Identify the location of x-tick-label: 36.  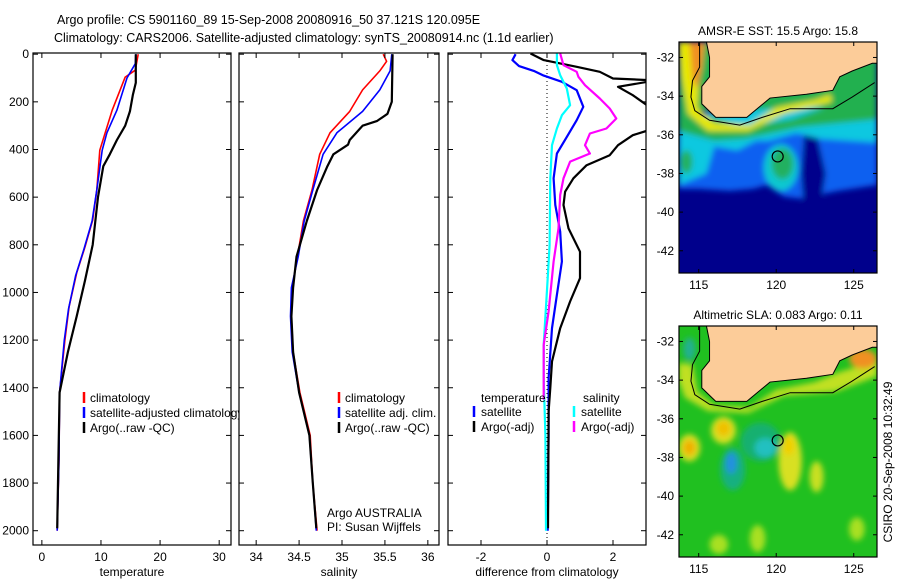
(428, 557).